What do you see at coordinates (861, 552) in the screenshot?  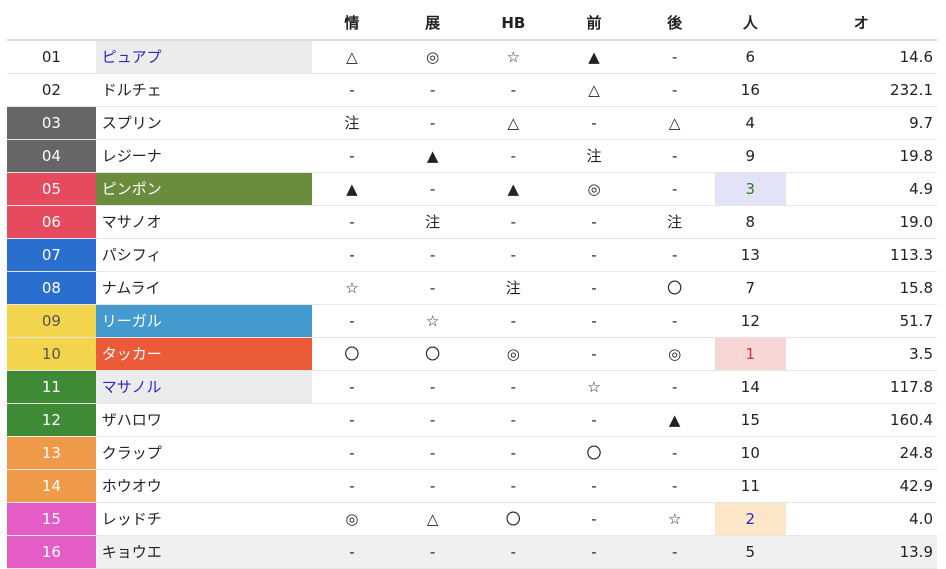 I see `odds-cell: 13.9` at bounding box center [861, 552].